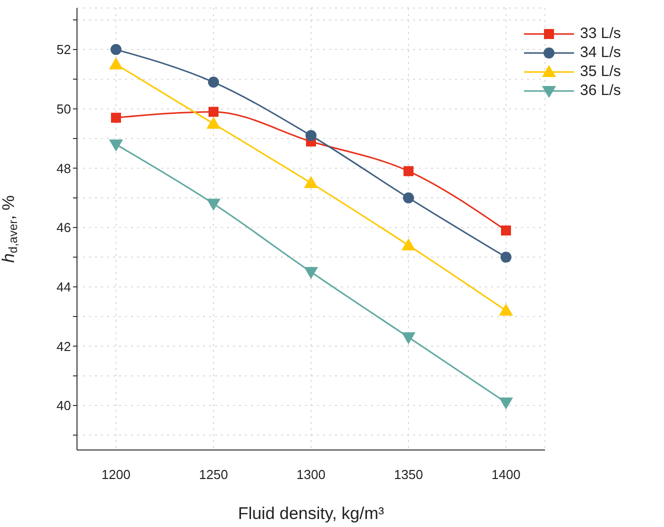  Describe the element at coordinates (600, 52) in the screenshot. I see `legend-label: 34 L/s` at that location.